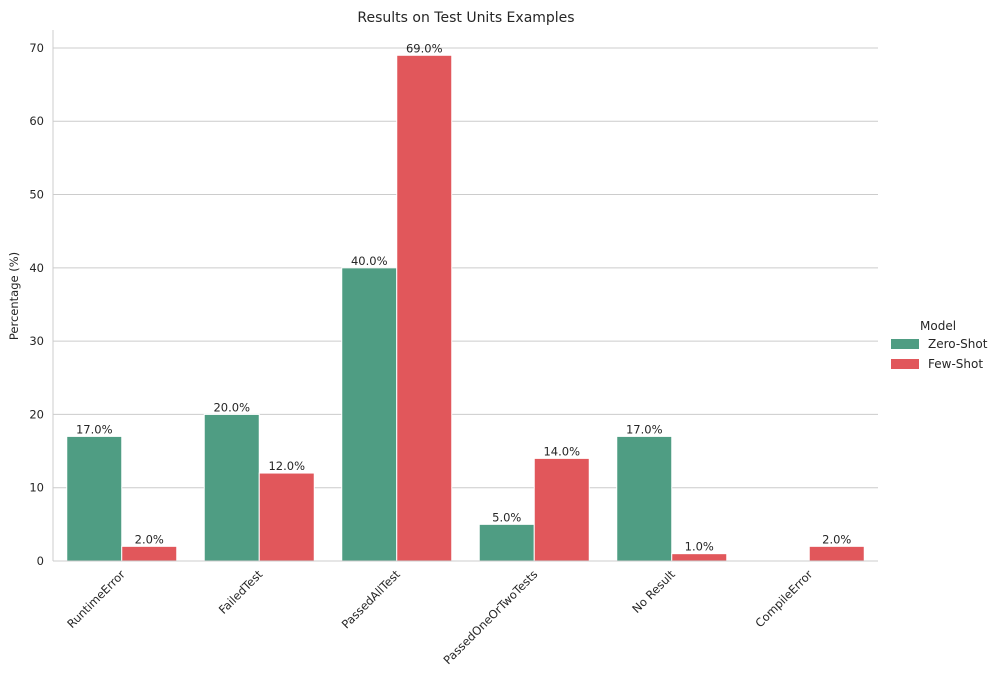 This screenshot has height=692, width=1003. What do you see at coordinates (424, 48) in the screenshot?
I see `data-label: 69.0%` at bounding box center [424, 48].